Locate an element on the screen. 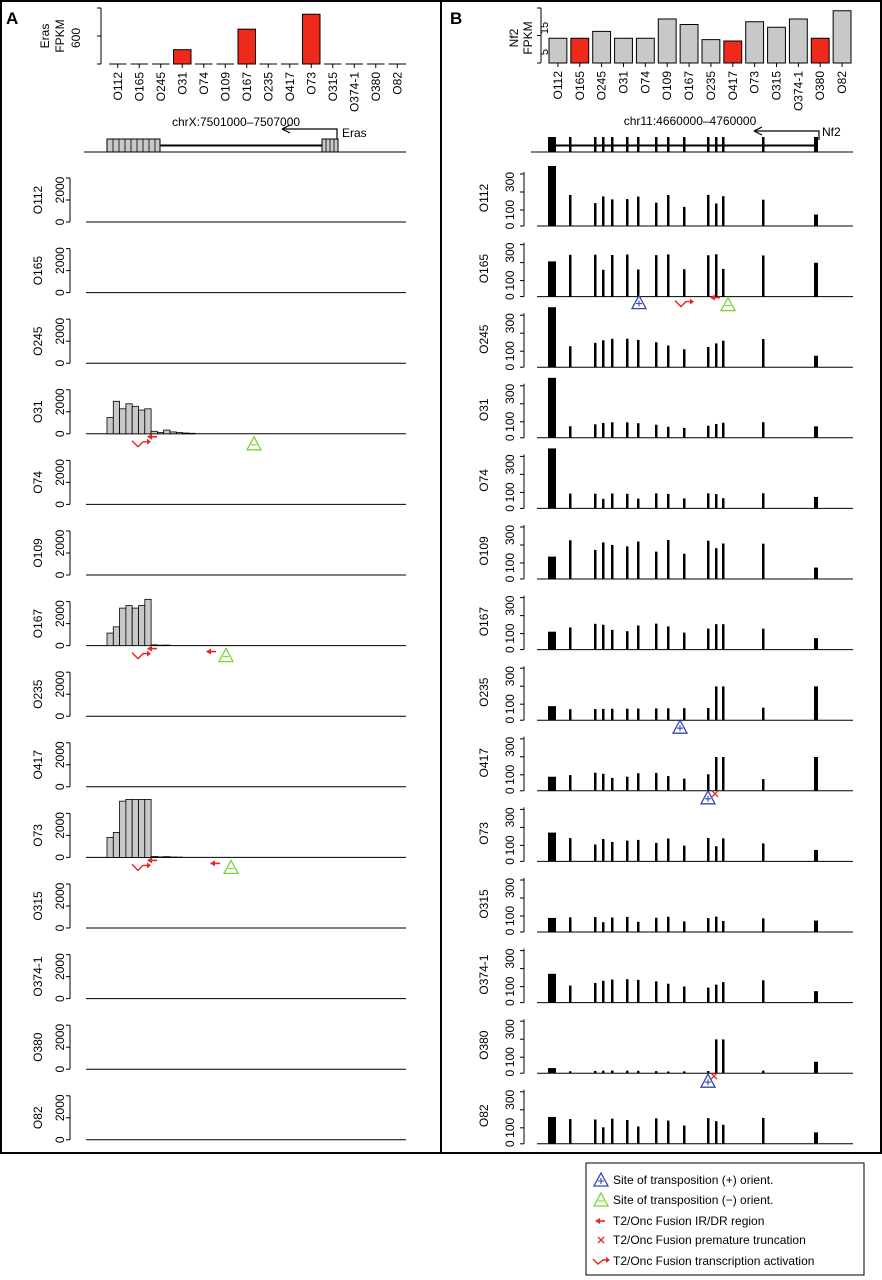  panel-a-category-label: O380 is located at coordinates (376, 87).